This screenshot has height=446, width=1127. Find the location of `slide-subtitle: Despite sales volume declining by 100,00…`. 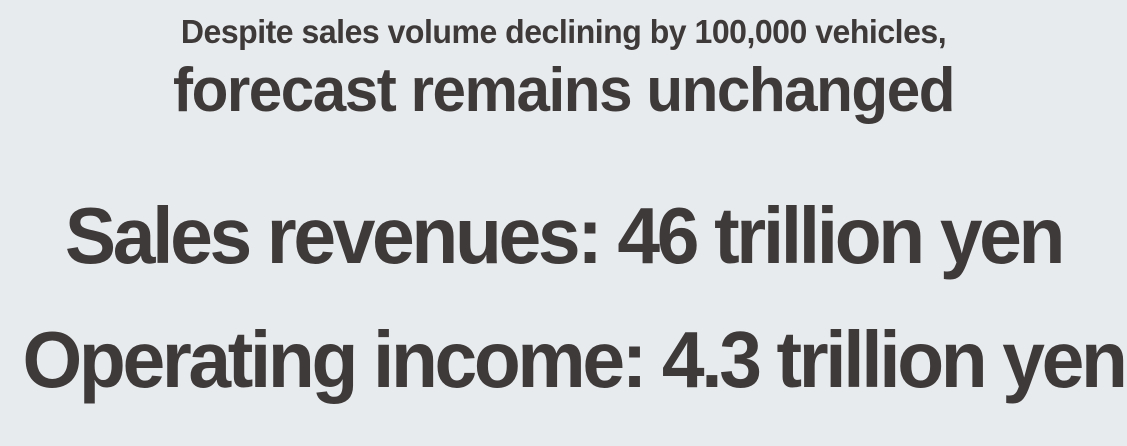

slide-subtitle: Despite sales volume declining by 100,00… is located at coordinates (563, 31).